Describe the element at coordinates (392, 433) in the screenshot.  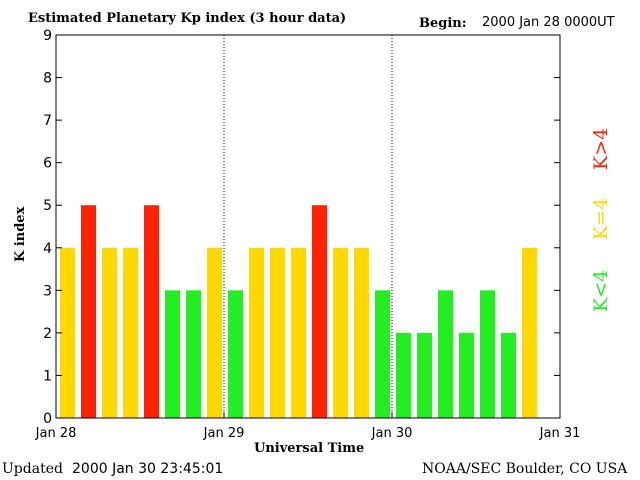
I see `x-tick-label: Jan 30` at that location.